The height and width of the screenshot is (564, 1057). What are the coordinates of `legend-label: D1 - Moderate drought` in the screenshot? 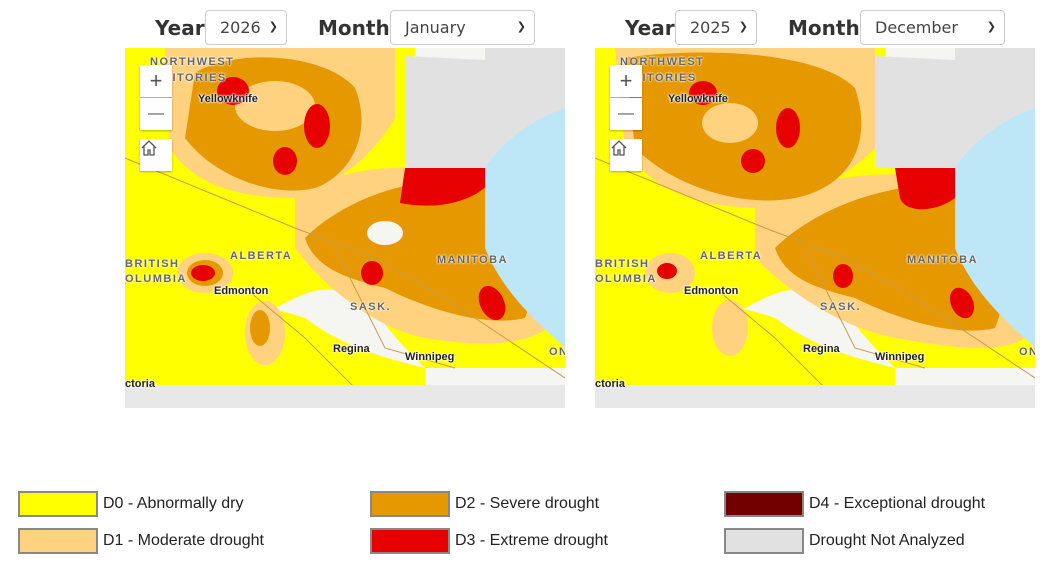 It's located at (183, 540).